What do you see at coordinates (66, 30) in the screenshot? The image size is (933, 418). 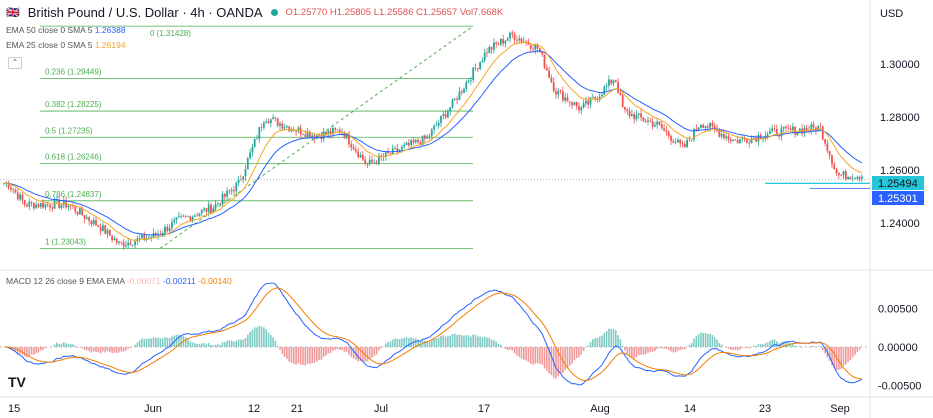 I see `ema50-legend: EMA 50 close 0 SMA 5 1.26388` at bounding box center [66, 30].